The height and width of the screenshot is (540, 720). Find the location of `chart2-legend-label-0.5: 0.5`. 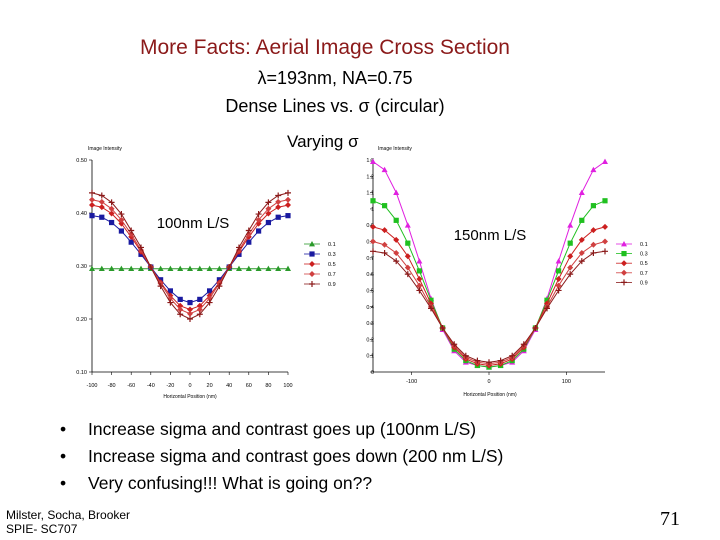

chart2-legend-label-0.5: 0.5 is located at coordinates (644, 264).